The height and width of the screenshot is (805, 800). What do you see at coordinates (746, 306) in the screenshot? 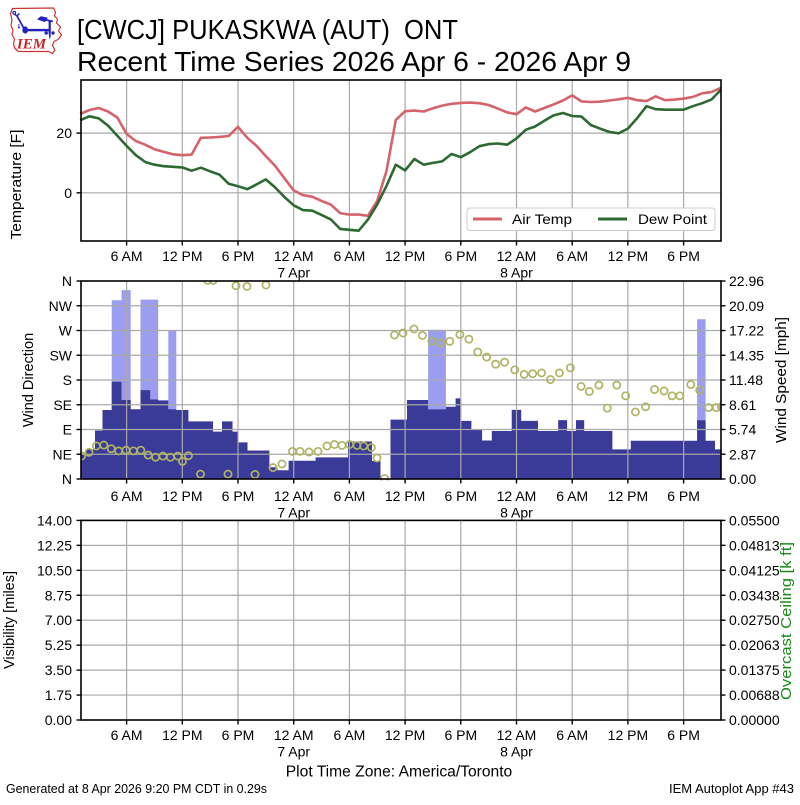
I see `svg-text: 20.09` at bounding box center [746, 306].